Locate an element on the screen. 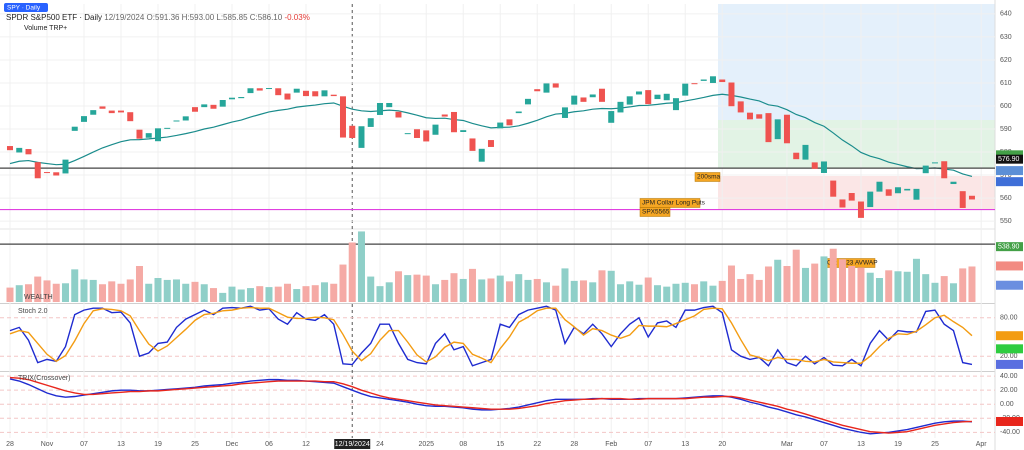 The image size is (1024, 450). annotation: SPX5565 is located at coordinates (656, 212).